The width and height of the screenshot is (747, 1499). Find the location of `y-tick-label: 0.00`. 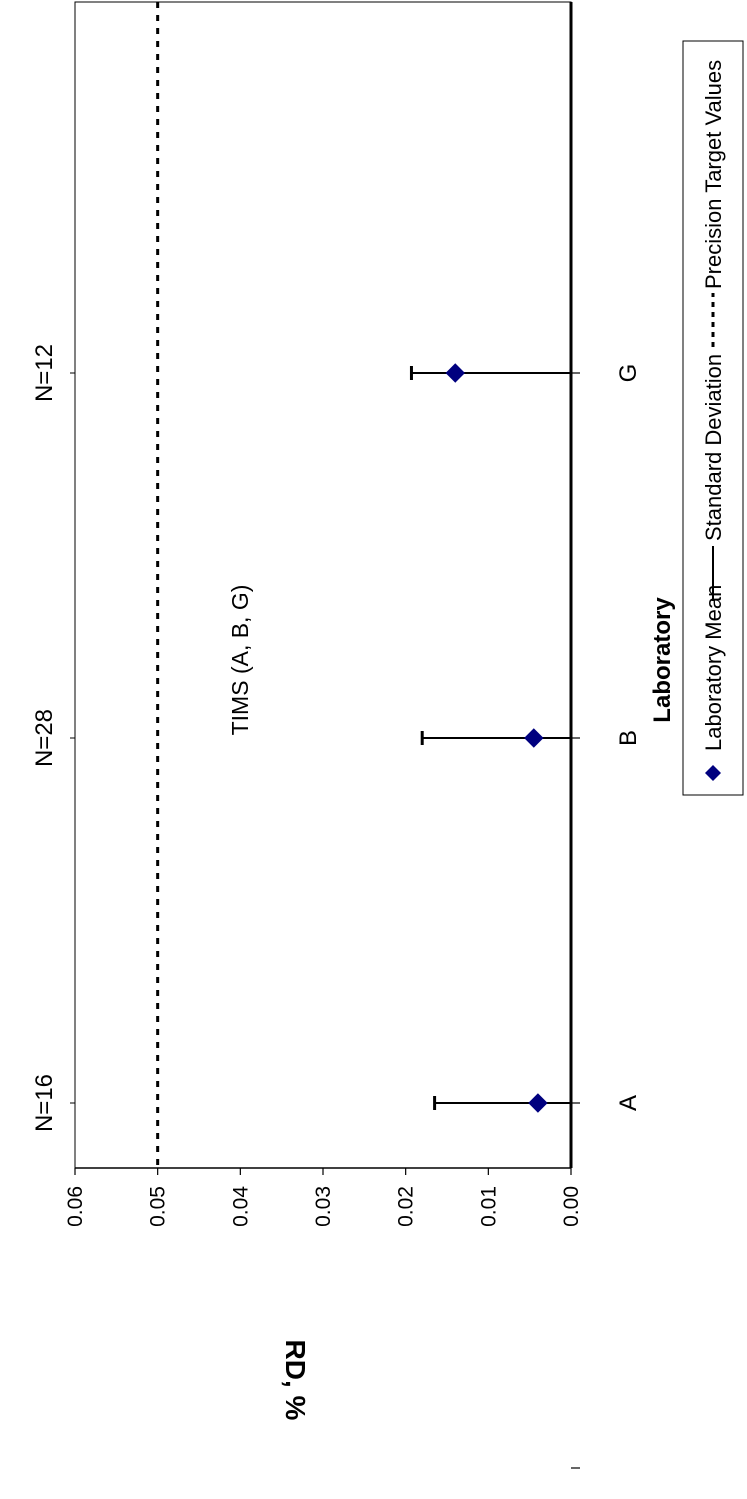

y-tick-label: 0.00 is located at coordinates (571, 1206).